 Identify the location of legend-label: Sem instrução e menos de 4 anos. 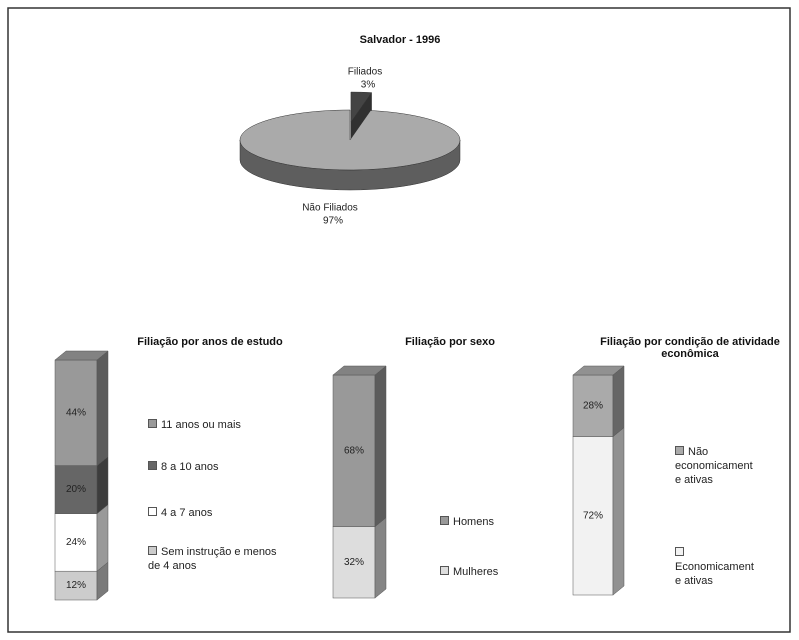
(212, 559).